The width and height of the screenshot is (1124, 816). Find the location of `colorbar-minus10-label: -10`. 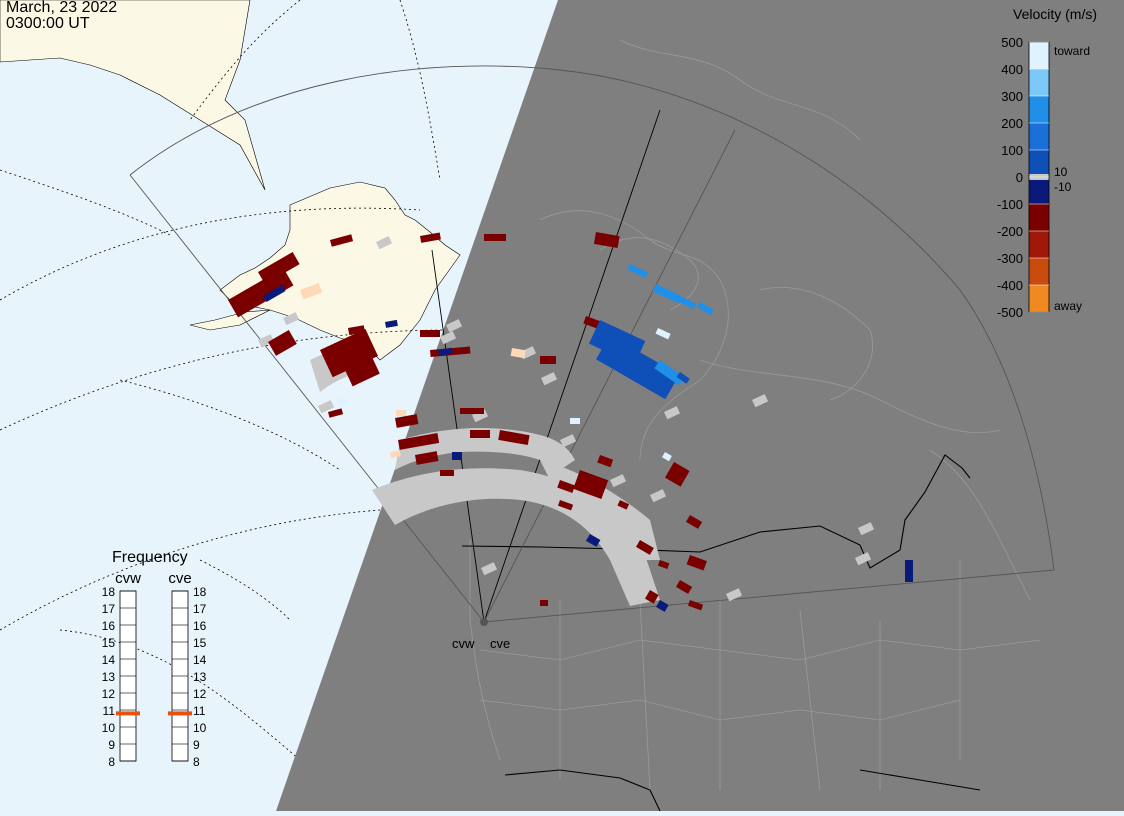

colorbar-minus10-label: -10 is located at coordinates (1063, 187).